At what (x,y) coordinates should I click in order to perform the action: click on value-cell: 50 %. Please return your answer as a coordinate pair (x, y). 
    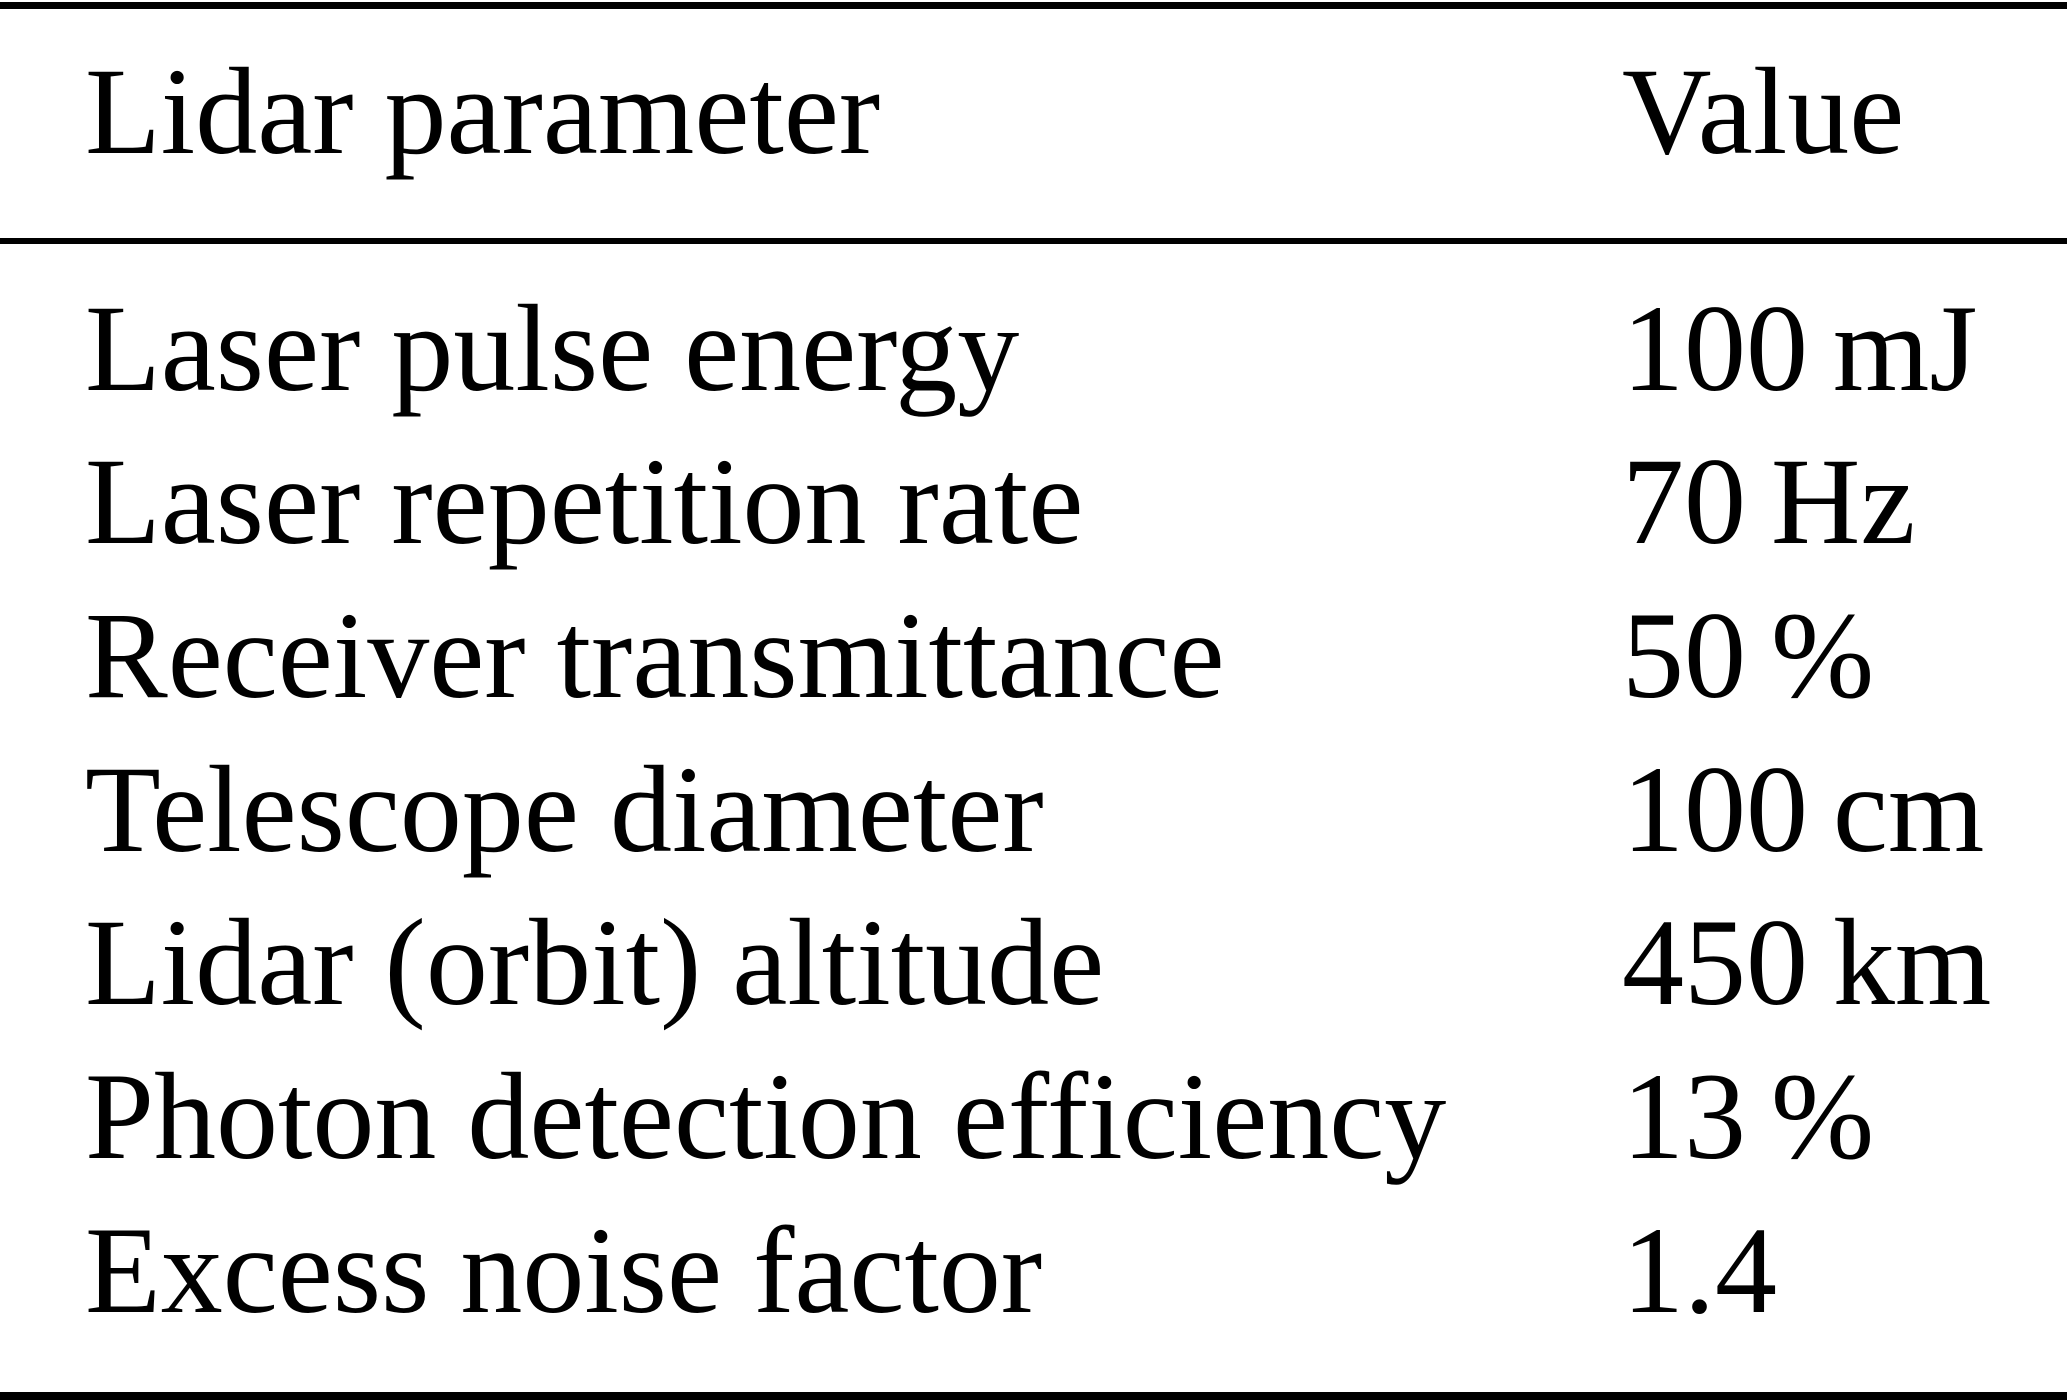
    Looking at the image, I should click on (1748, 655).